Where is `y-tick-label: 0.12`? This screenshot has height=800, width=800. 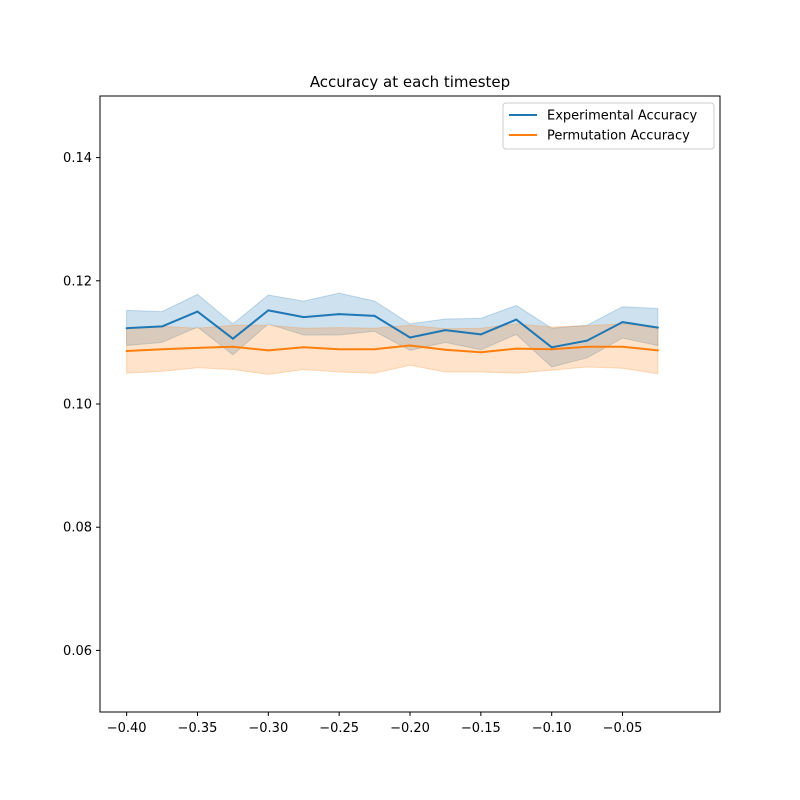
y-tick-label: 0.12 is located at coordinates (77, 281).